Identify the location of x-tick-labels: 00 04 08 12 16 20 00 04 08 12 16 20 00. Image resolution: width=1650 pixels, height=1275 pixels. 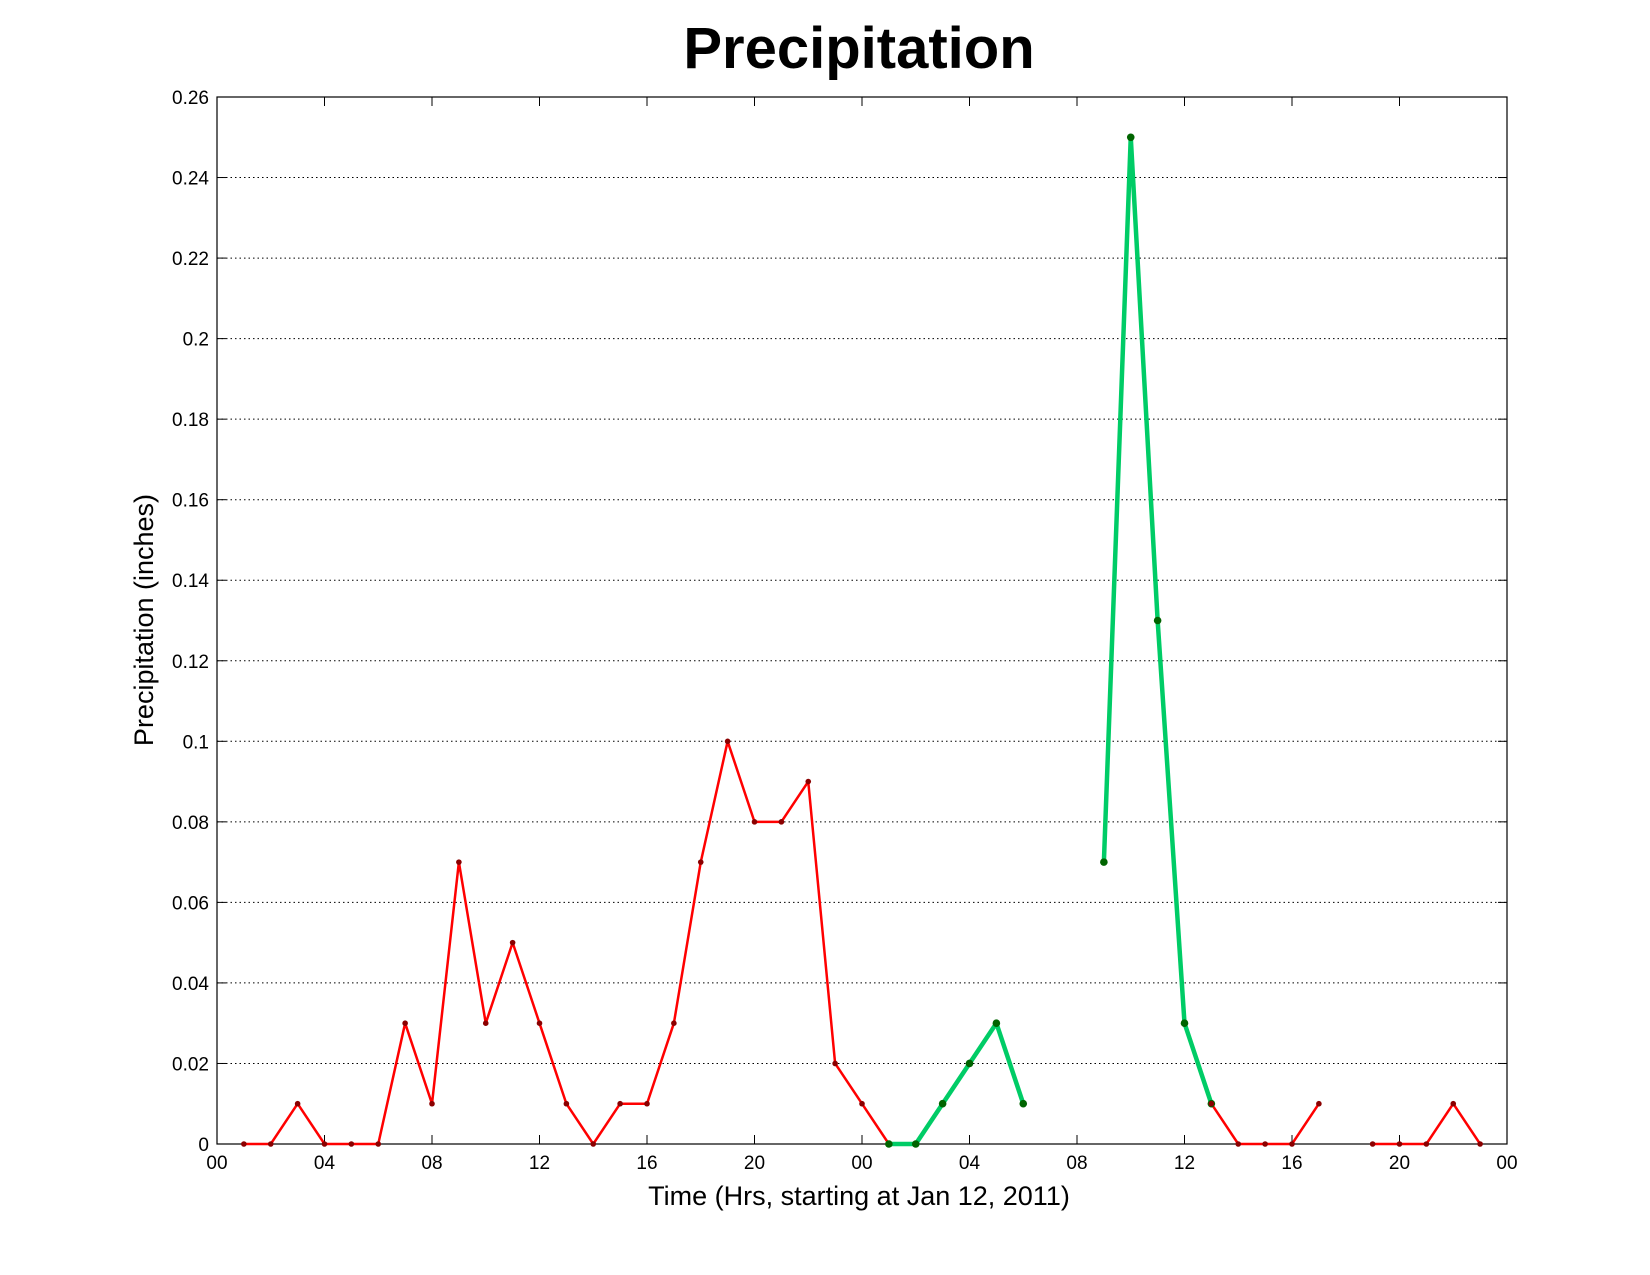
(861, 1163).